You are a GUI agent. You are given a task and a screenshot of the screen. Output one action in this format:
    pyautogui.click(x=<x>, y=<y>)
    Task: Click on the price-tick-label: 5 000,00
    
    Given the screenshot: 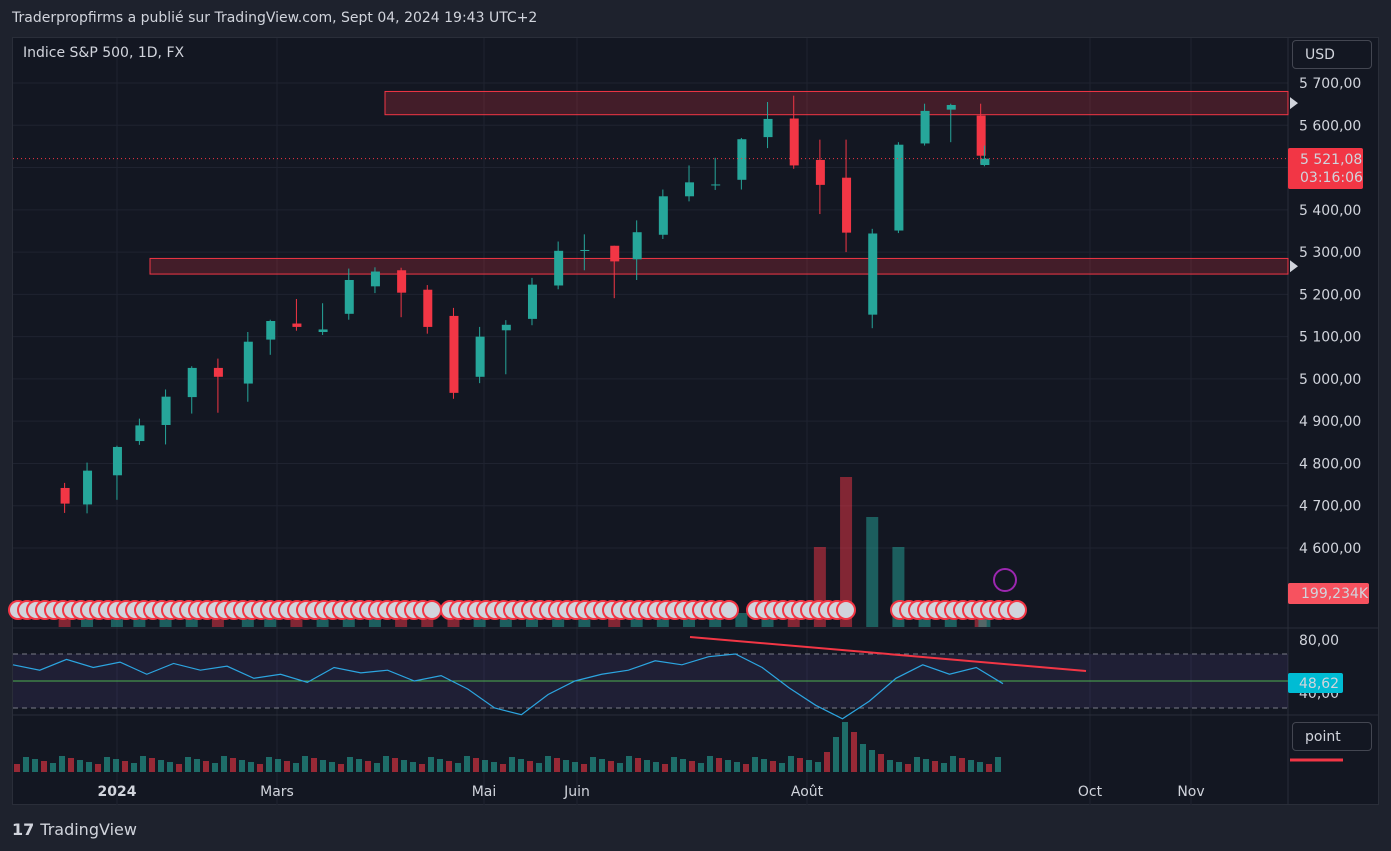 What is the action you would take?
    pyautogui.click(x=1330, y=380)
    